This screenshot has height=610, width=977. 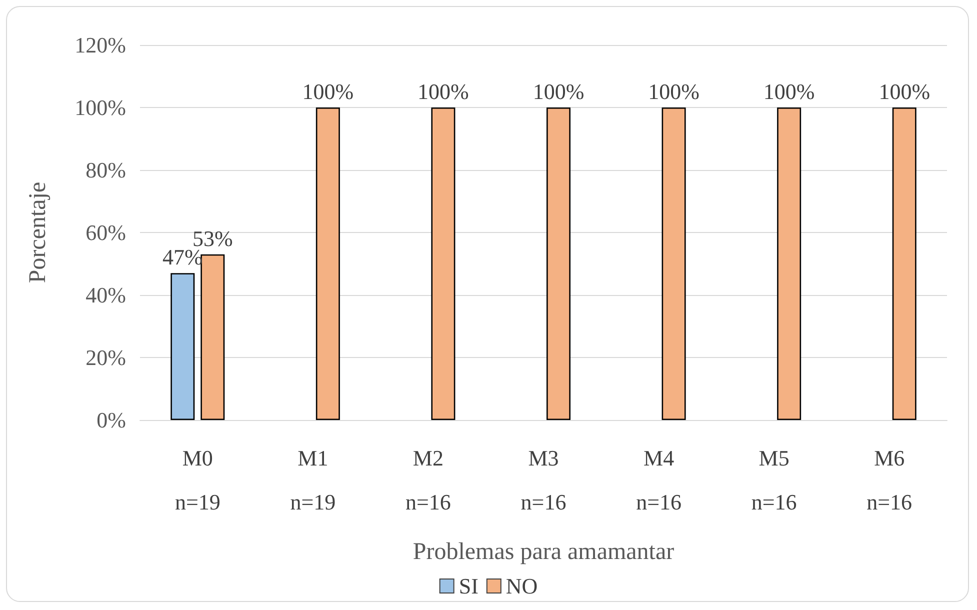 I want to click on legend-label: SI, so click(x=468, y=586).